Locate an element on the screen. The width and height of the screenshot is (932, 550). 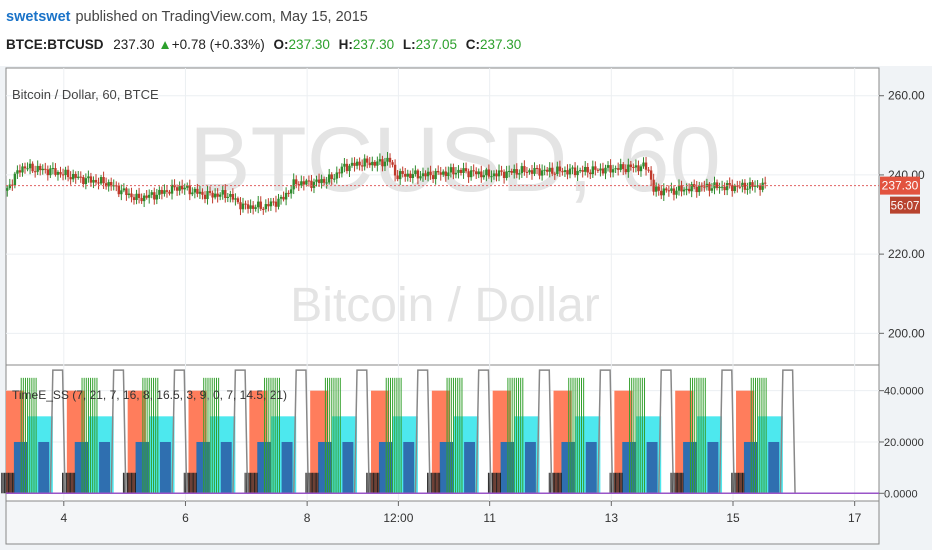
indicator-axis: 40.0000 20.0000 0.0000 is located at coordinates (901, 443).